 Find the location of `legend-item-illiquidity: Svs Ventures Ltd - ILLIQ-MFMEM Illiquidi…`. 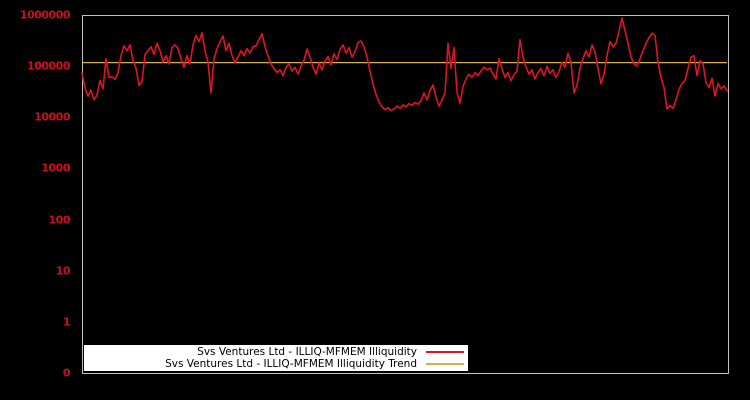

legend-item-illiquidity: Svs Ventures Ltd - ILLIQ-MFMEM Illiquidi… is located at coordinates (276, 352).